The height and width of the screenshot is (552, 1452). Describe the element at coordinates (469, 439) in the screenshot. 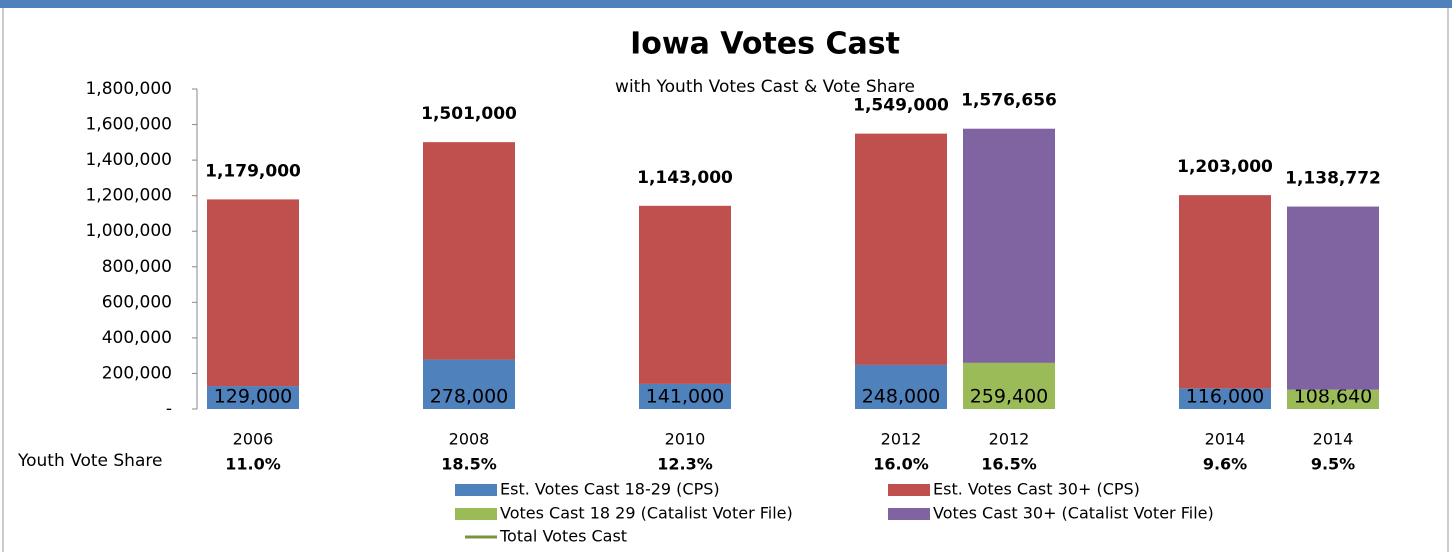

I see `x-tick-label: 2008` at that location.